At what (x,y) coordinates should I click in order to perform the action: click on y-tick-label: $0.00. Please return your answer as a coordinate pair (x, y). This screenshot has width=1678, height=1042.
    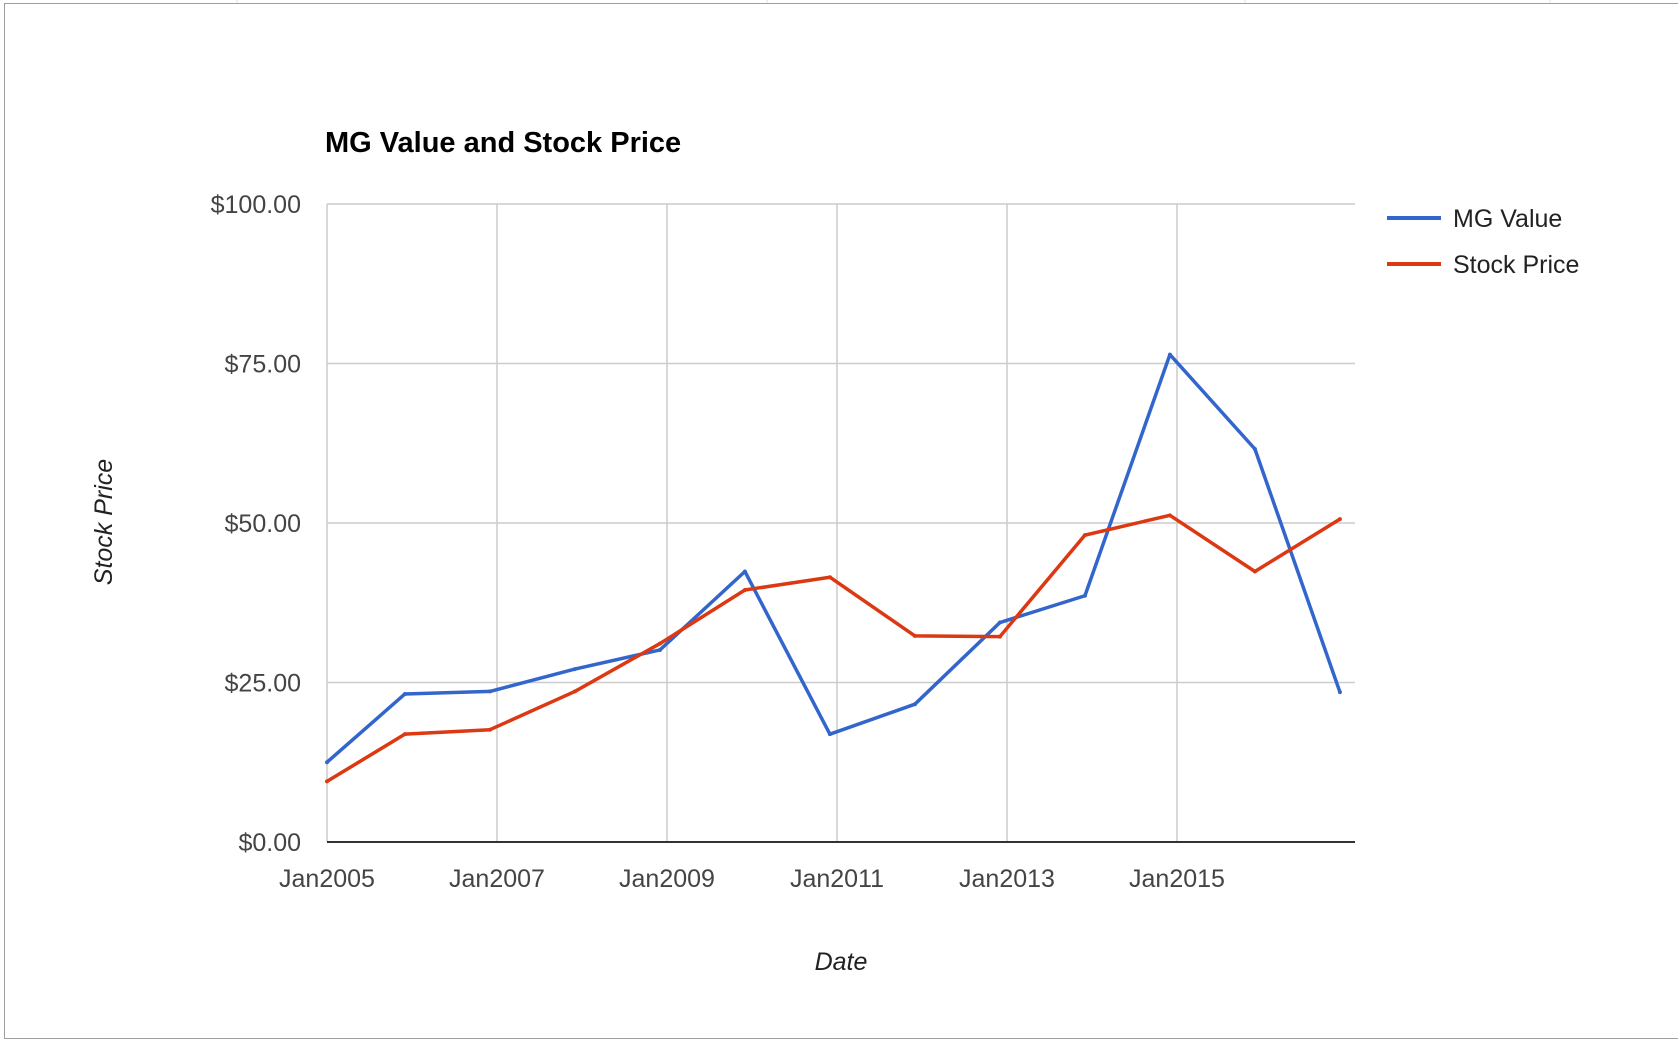
    Looking at the image, I should click on (269, 843).